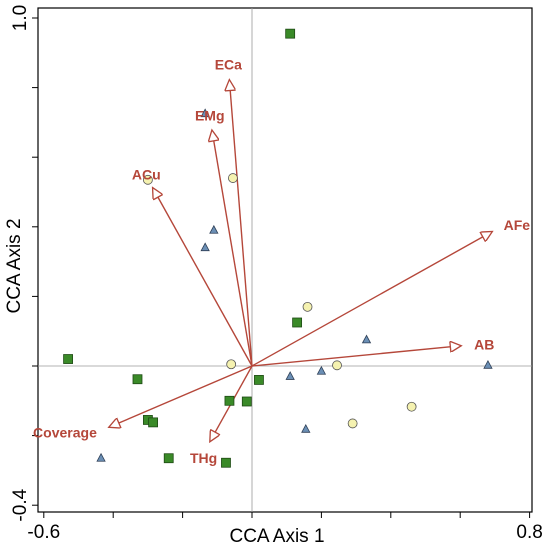 The width and height of the screenshot is (550, 549). What do you see at coordinates (517, 225) in the screenshot?
I see `vector-label: AFe` at bounding box center [517, 225].